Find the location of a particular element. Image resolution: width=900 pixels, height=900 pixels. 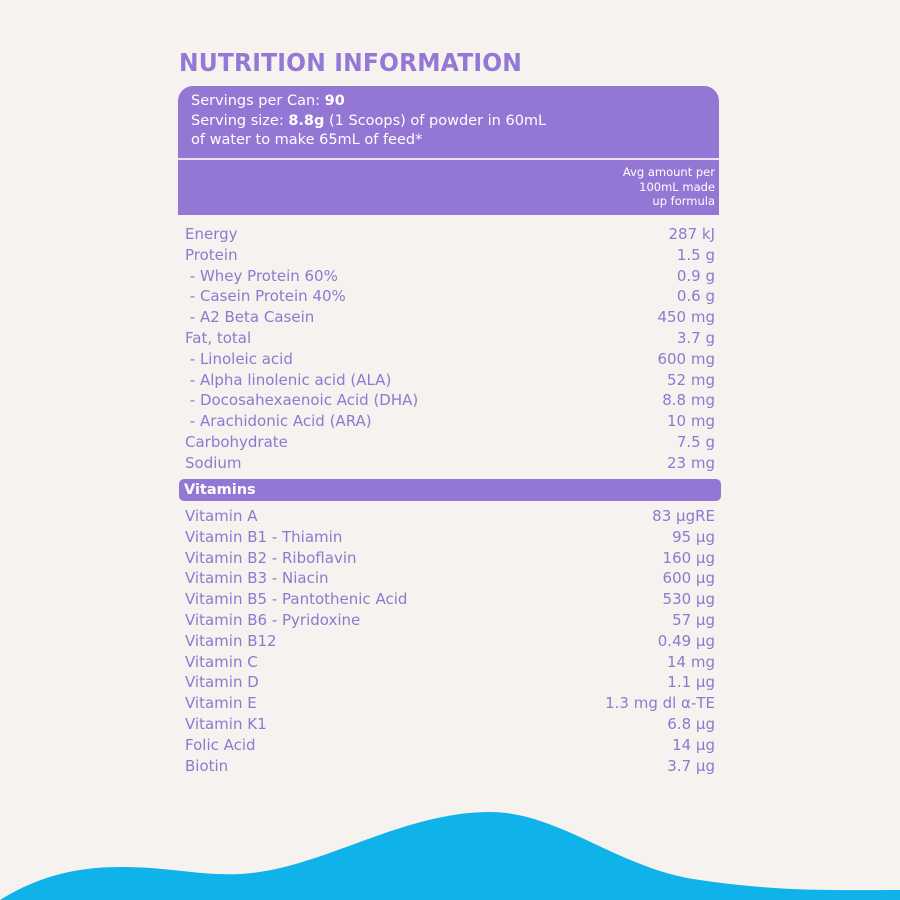

vitamin-value: 1.1 µg is located at coordinates (691, 682).